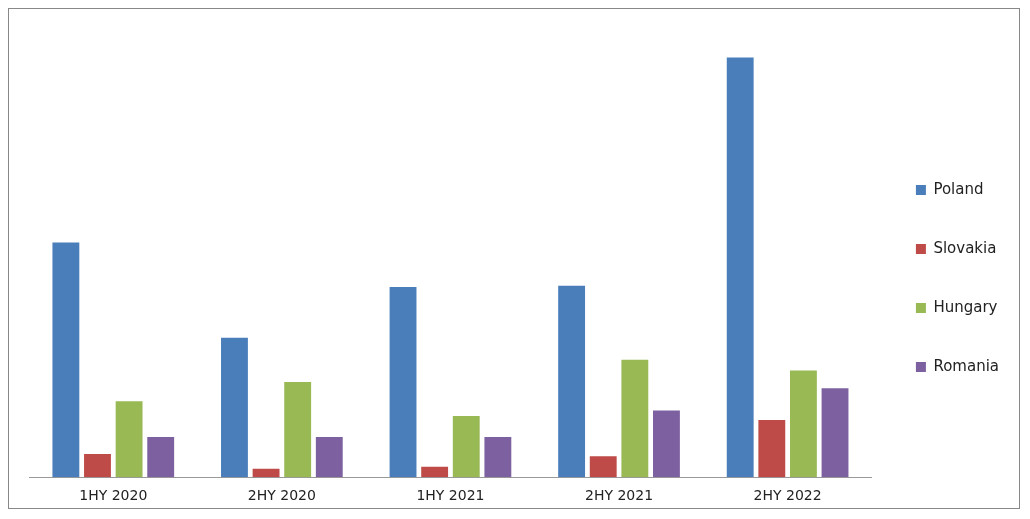  I want to click on legend-label: Hungary, so click(965, 306).